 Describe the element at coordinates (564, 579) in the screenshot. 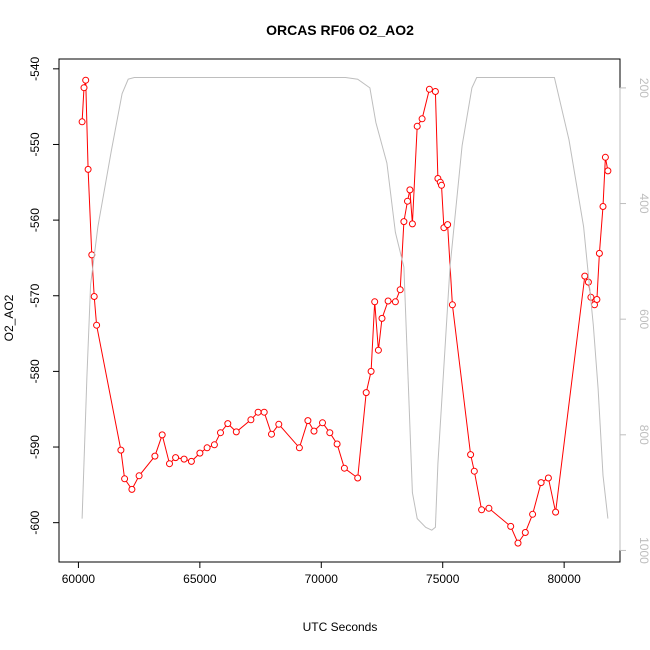

I see `x-tick-label: 80000` at that location.